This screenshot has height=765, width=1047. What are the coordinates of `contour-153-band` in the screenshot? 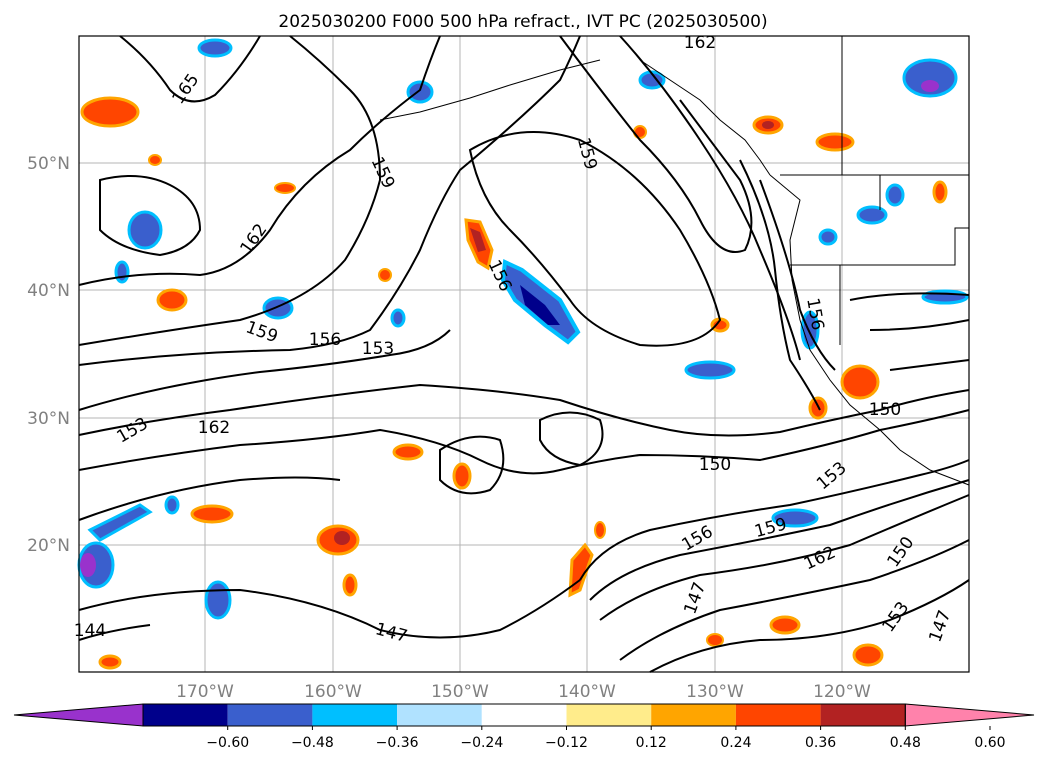 It's located at (209, 498).